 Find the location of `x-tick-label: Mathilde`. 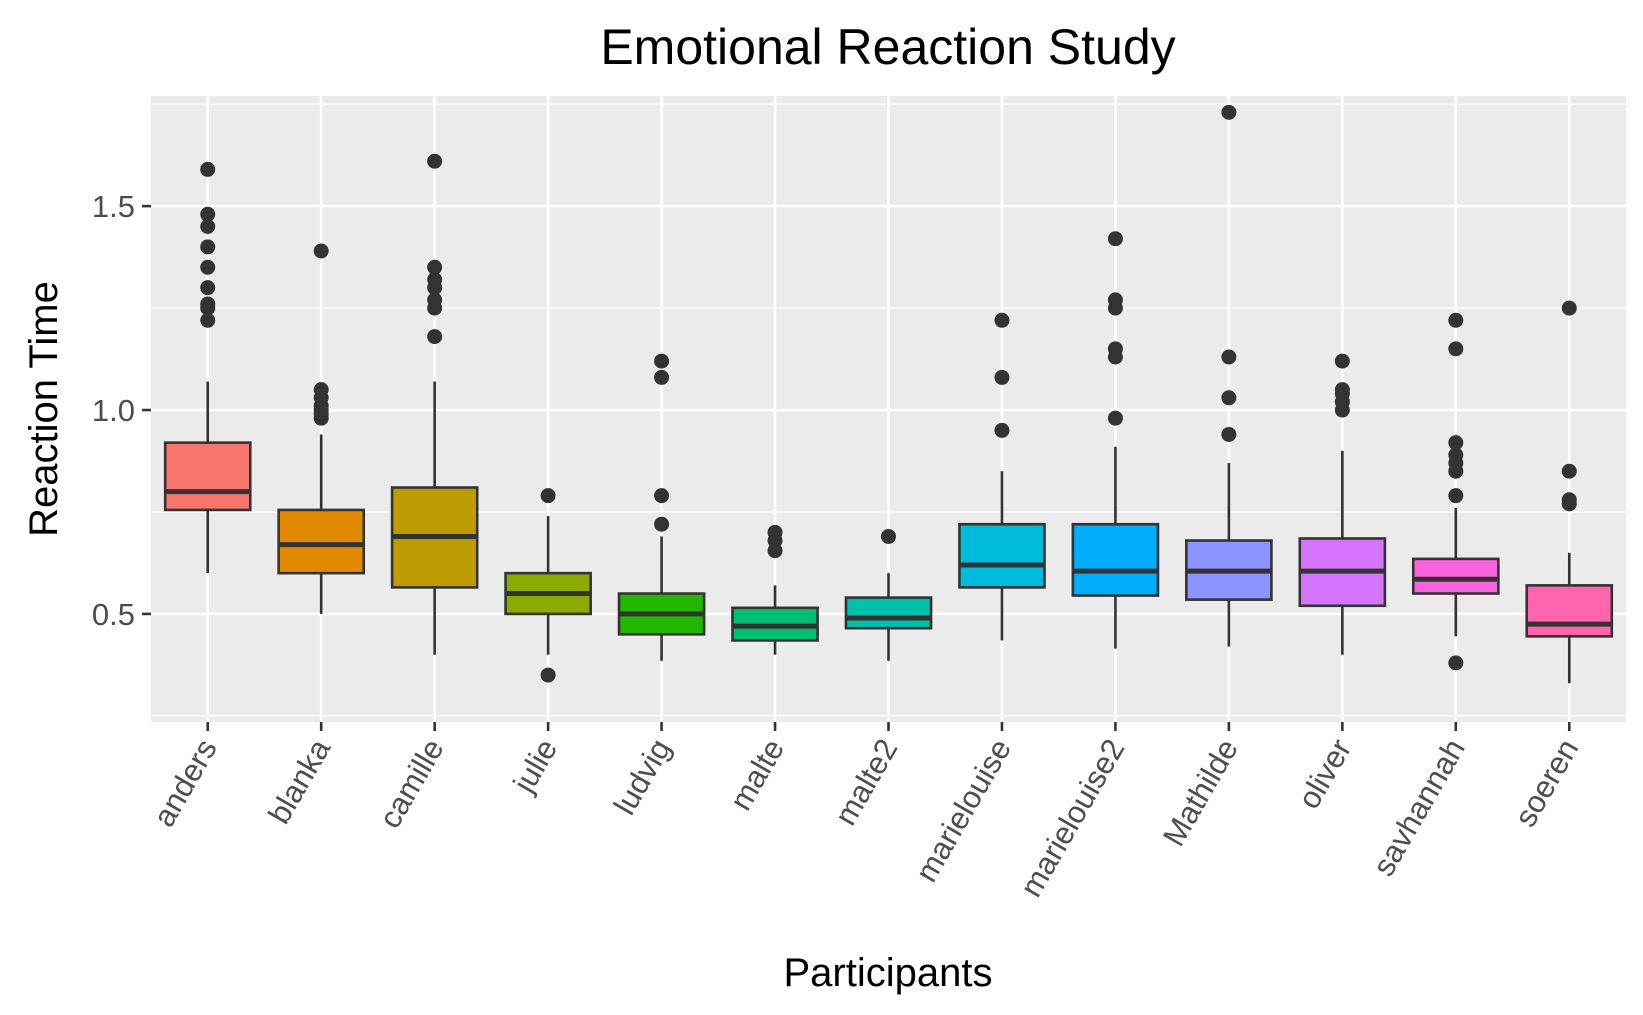

x-tick-label: Mathilde is located at coordinates (1200, 792).